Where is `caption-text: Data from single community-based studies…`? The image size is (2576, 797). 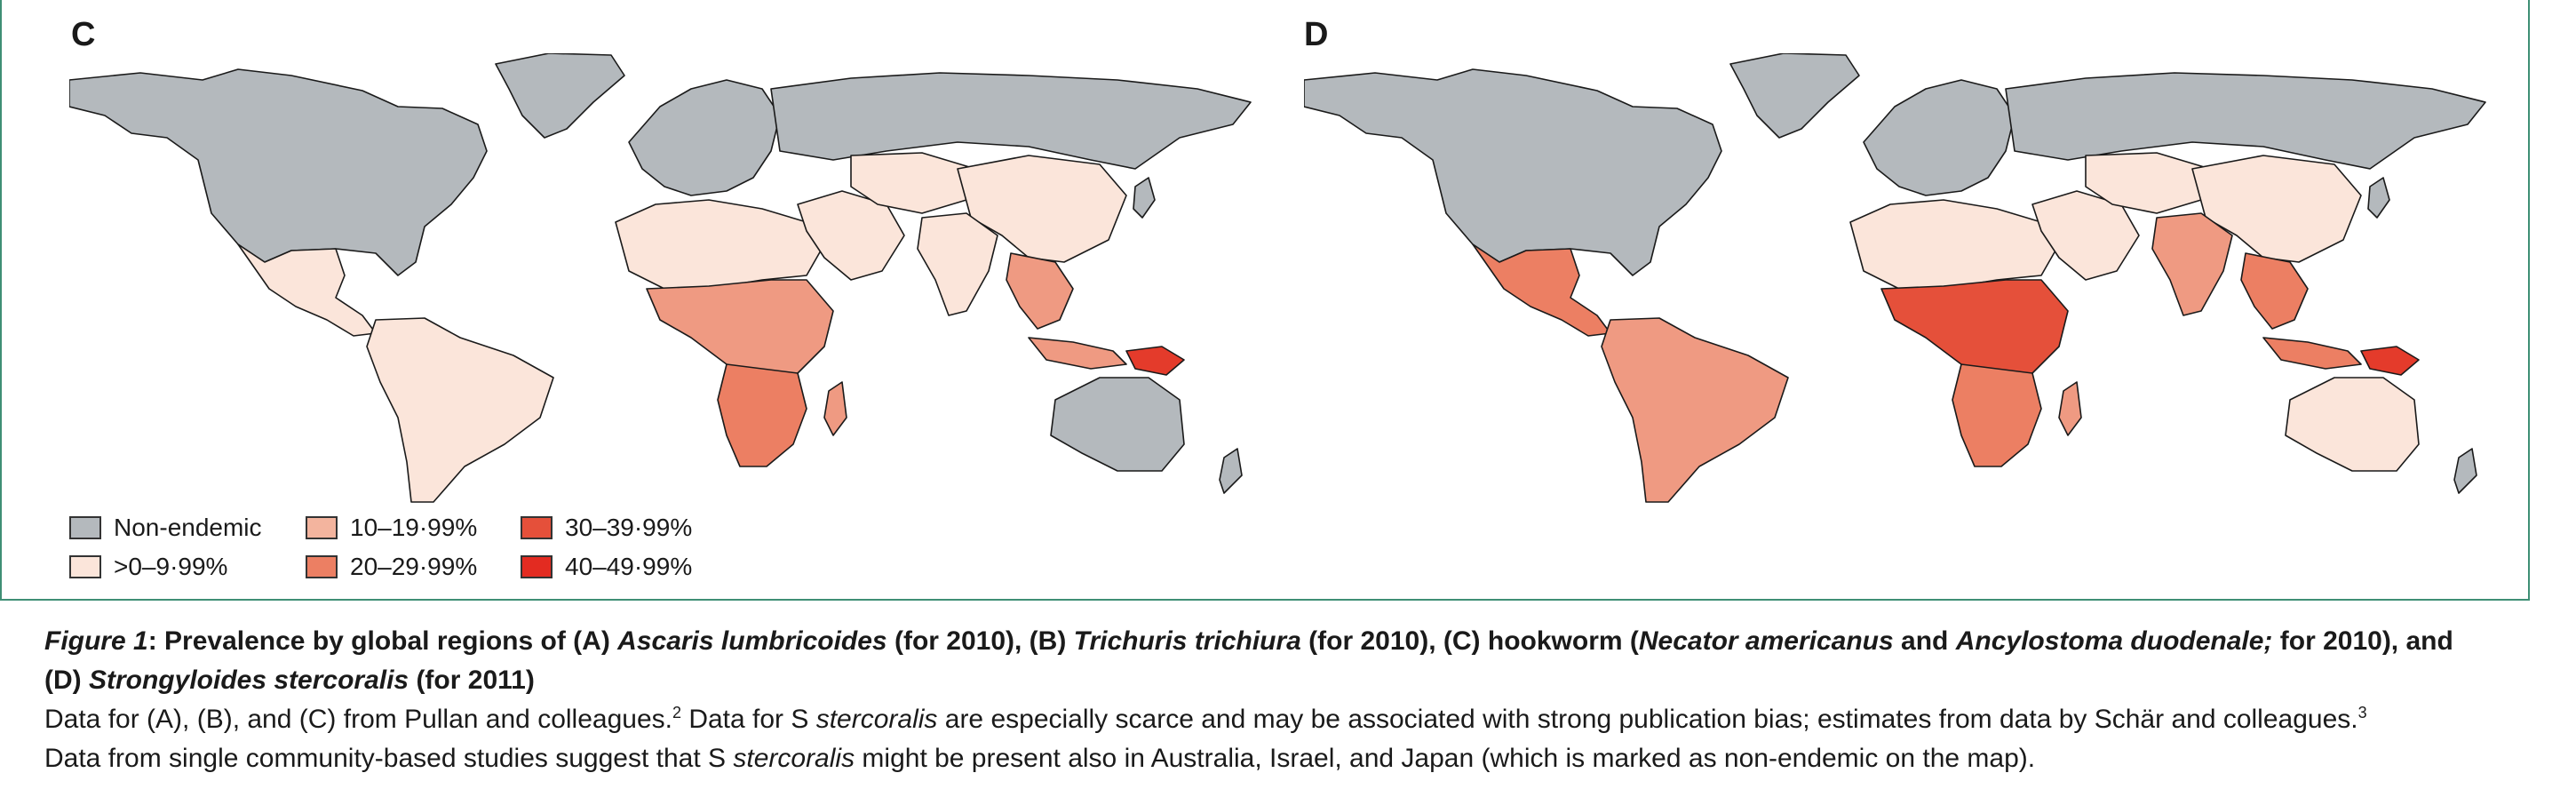 caption-text: Data from single community-based studies… is located at coordinates (389, 758).